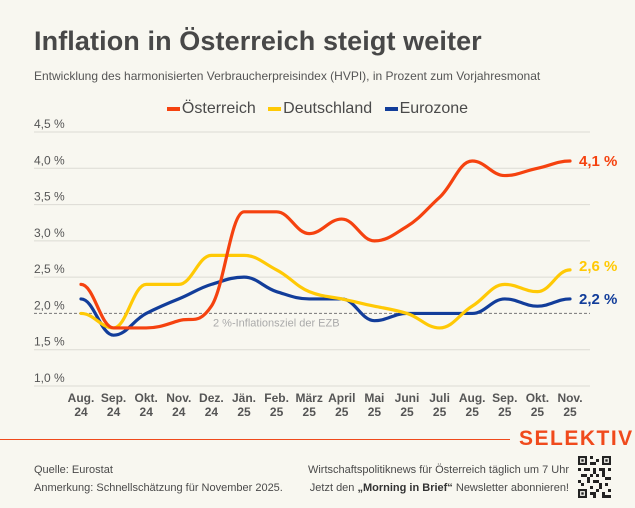 The height and width of the screenshot is (508, 635). Describe the element at coordinates (49, 378) in the screenshot. I see `y-tick-label: 1,0 %` at that location.